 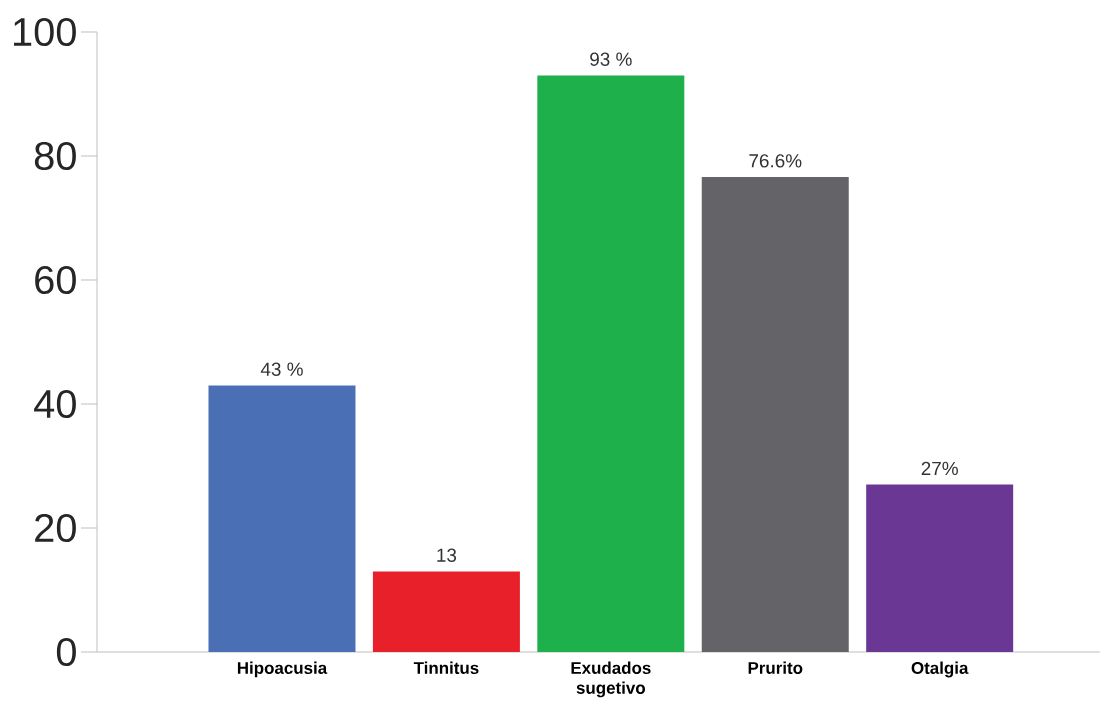 What do you see at coordinates (55, 280) in the screenshot?
I see `y-tick-label: 60` at bounding box center [55, 280].